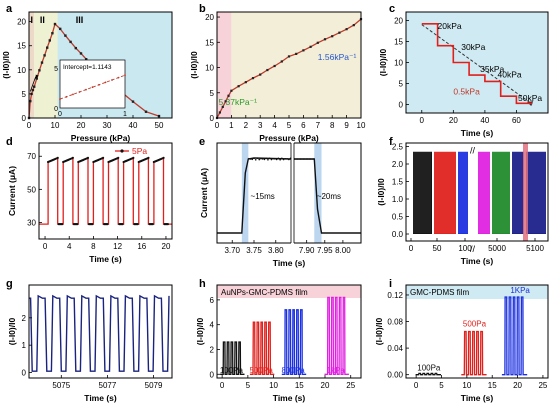 This screenshot has height=413, width=554. I want to click on pressure-group-label: 800Pa, so click(294, 370).